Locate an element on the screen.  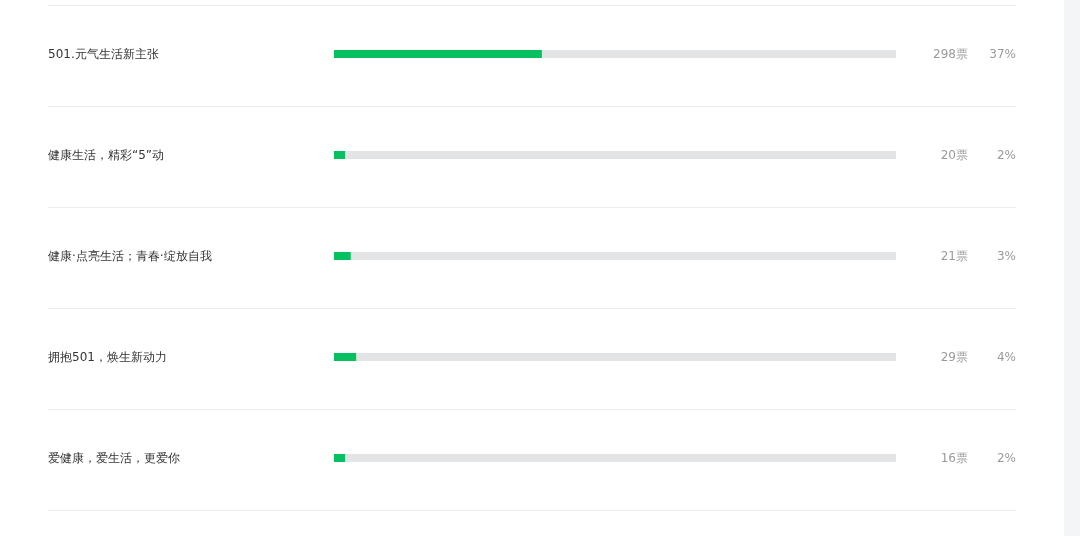
y-tick-label: 501.元气生活新主张 is located at coordinates (103, 54).